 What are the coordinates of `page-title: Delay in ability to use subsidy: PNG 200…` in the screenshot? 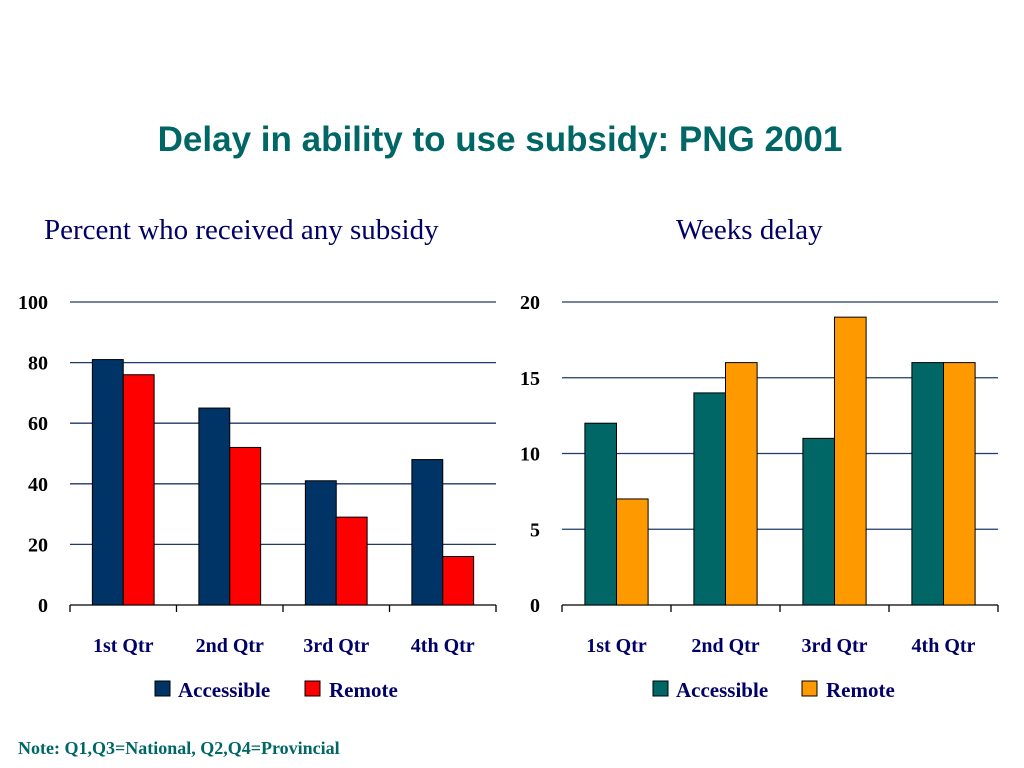 It's located at (500, 139).